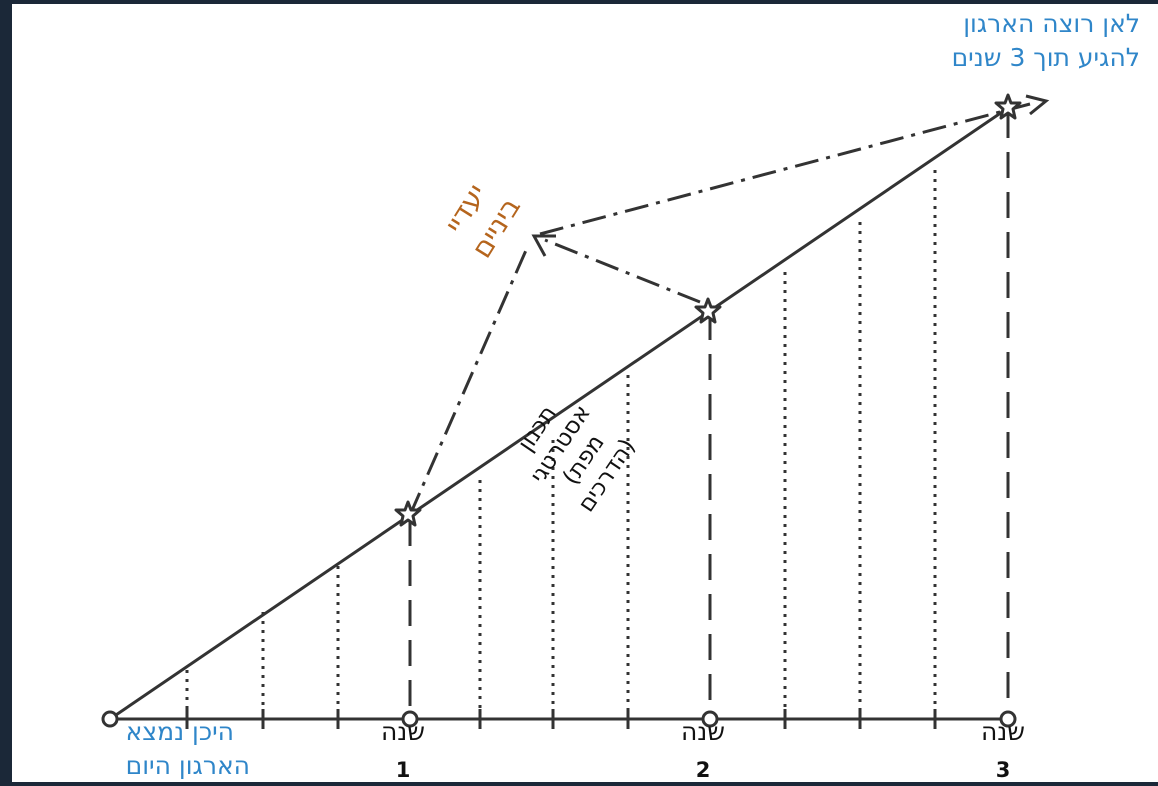  Describe the element at coordinates (1046, 40) in the screenshot. I see `goal-label: לאן רוצה הארגון להגיע תוך 3 שנים` at that location.